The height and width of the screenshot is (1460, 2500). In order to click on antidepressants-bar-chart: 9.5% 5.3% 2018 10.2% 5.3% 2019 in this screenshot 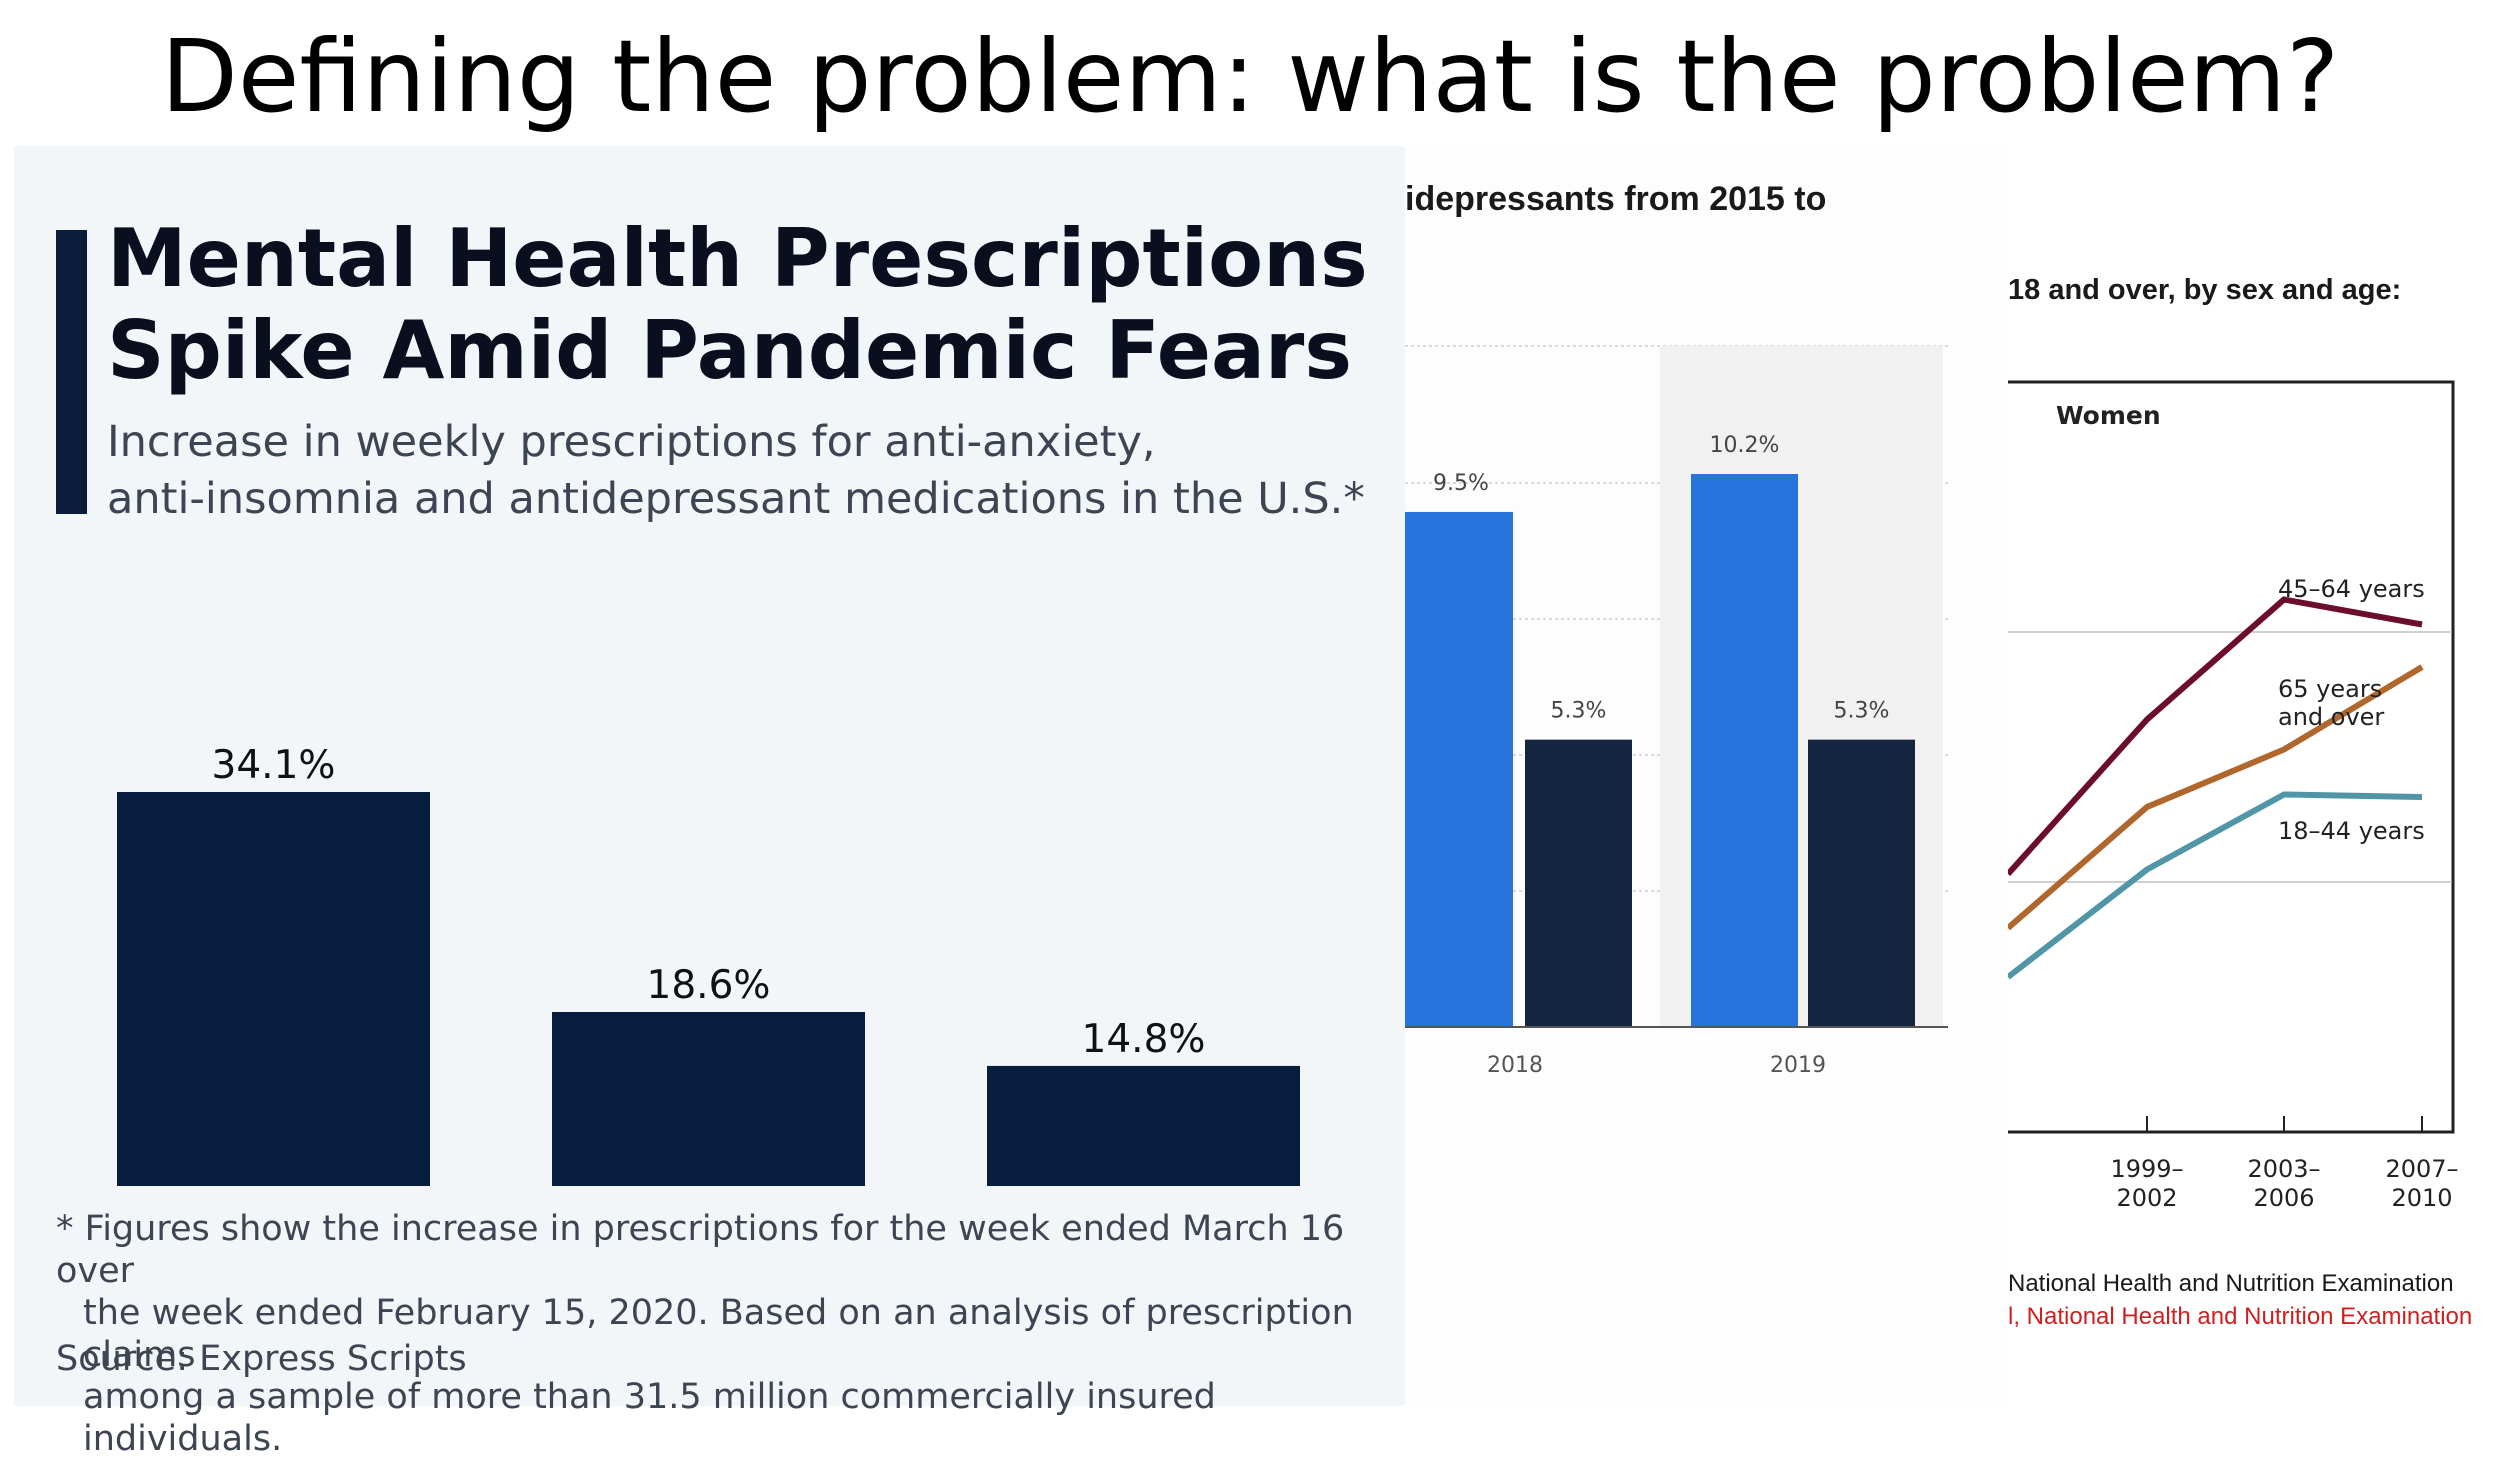, I will do `click(1676, 711)`.